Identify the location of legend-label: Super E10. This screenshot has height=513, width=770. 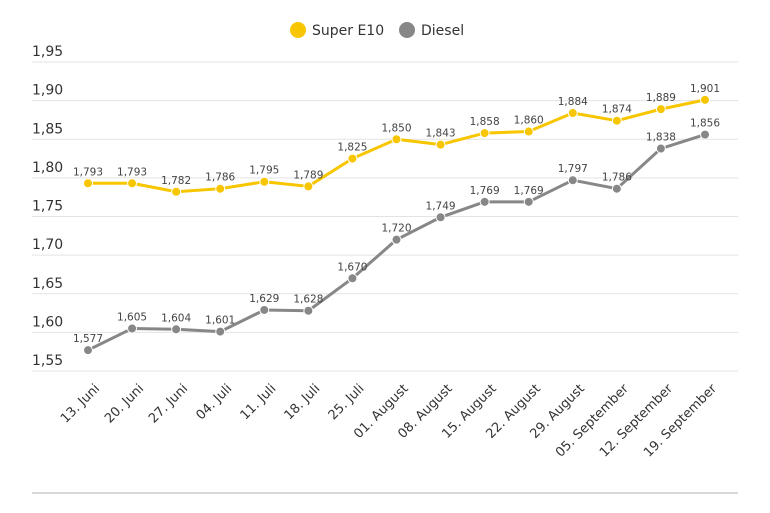
(348, 31).